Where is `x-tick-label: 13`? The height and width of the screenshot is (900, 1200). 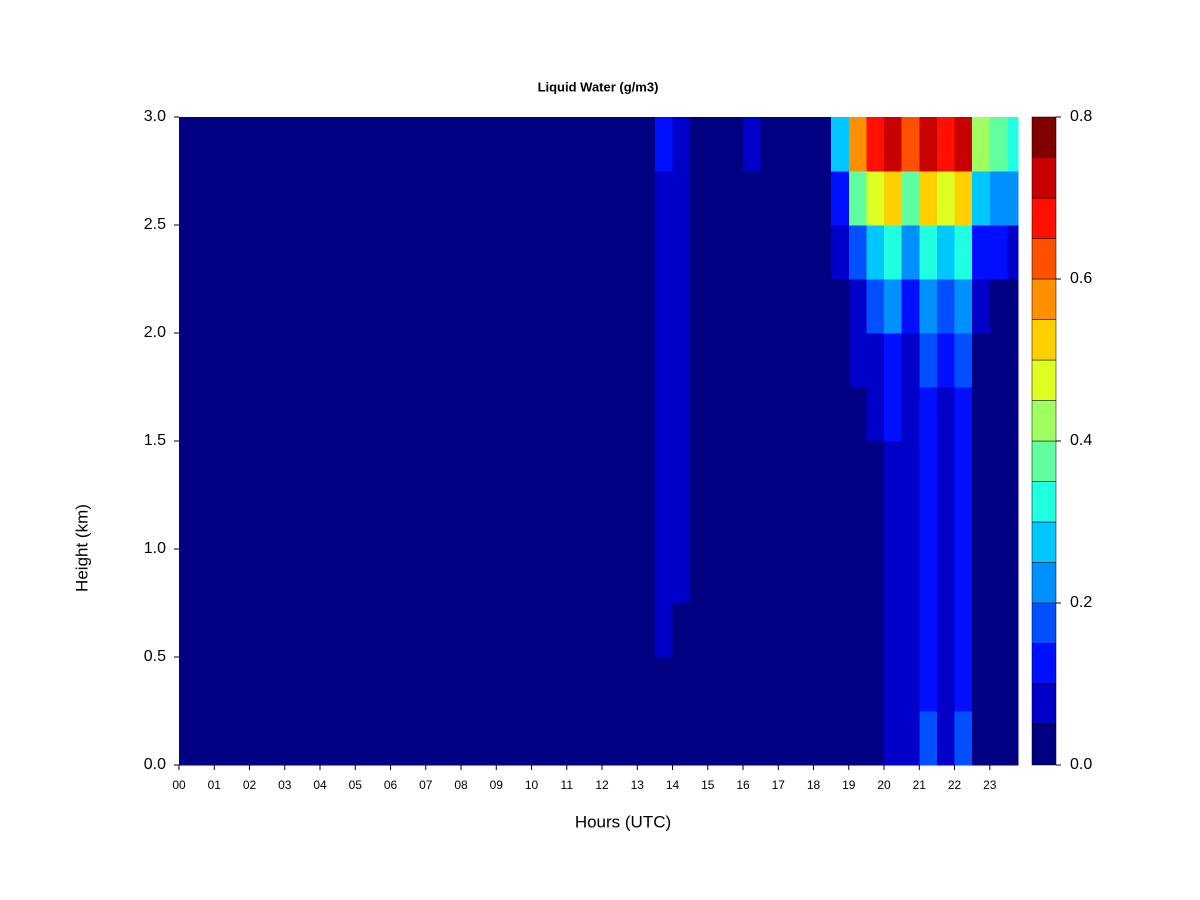
x-tick-label: 13 is located at coordinates (638, 785).